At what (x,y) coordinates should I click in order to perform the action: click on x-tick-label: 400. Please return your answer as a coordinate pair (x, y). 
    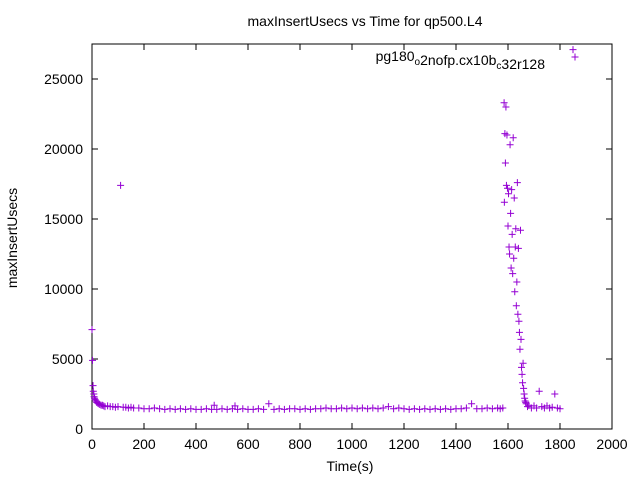
    Looking at the image, I should click on (196, 444).